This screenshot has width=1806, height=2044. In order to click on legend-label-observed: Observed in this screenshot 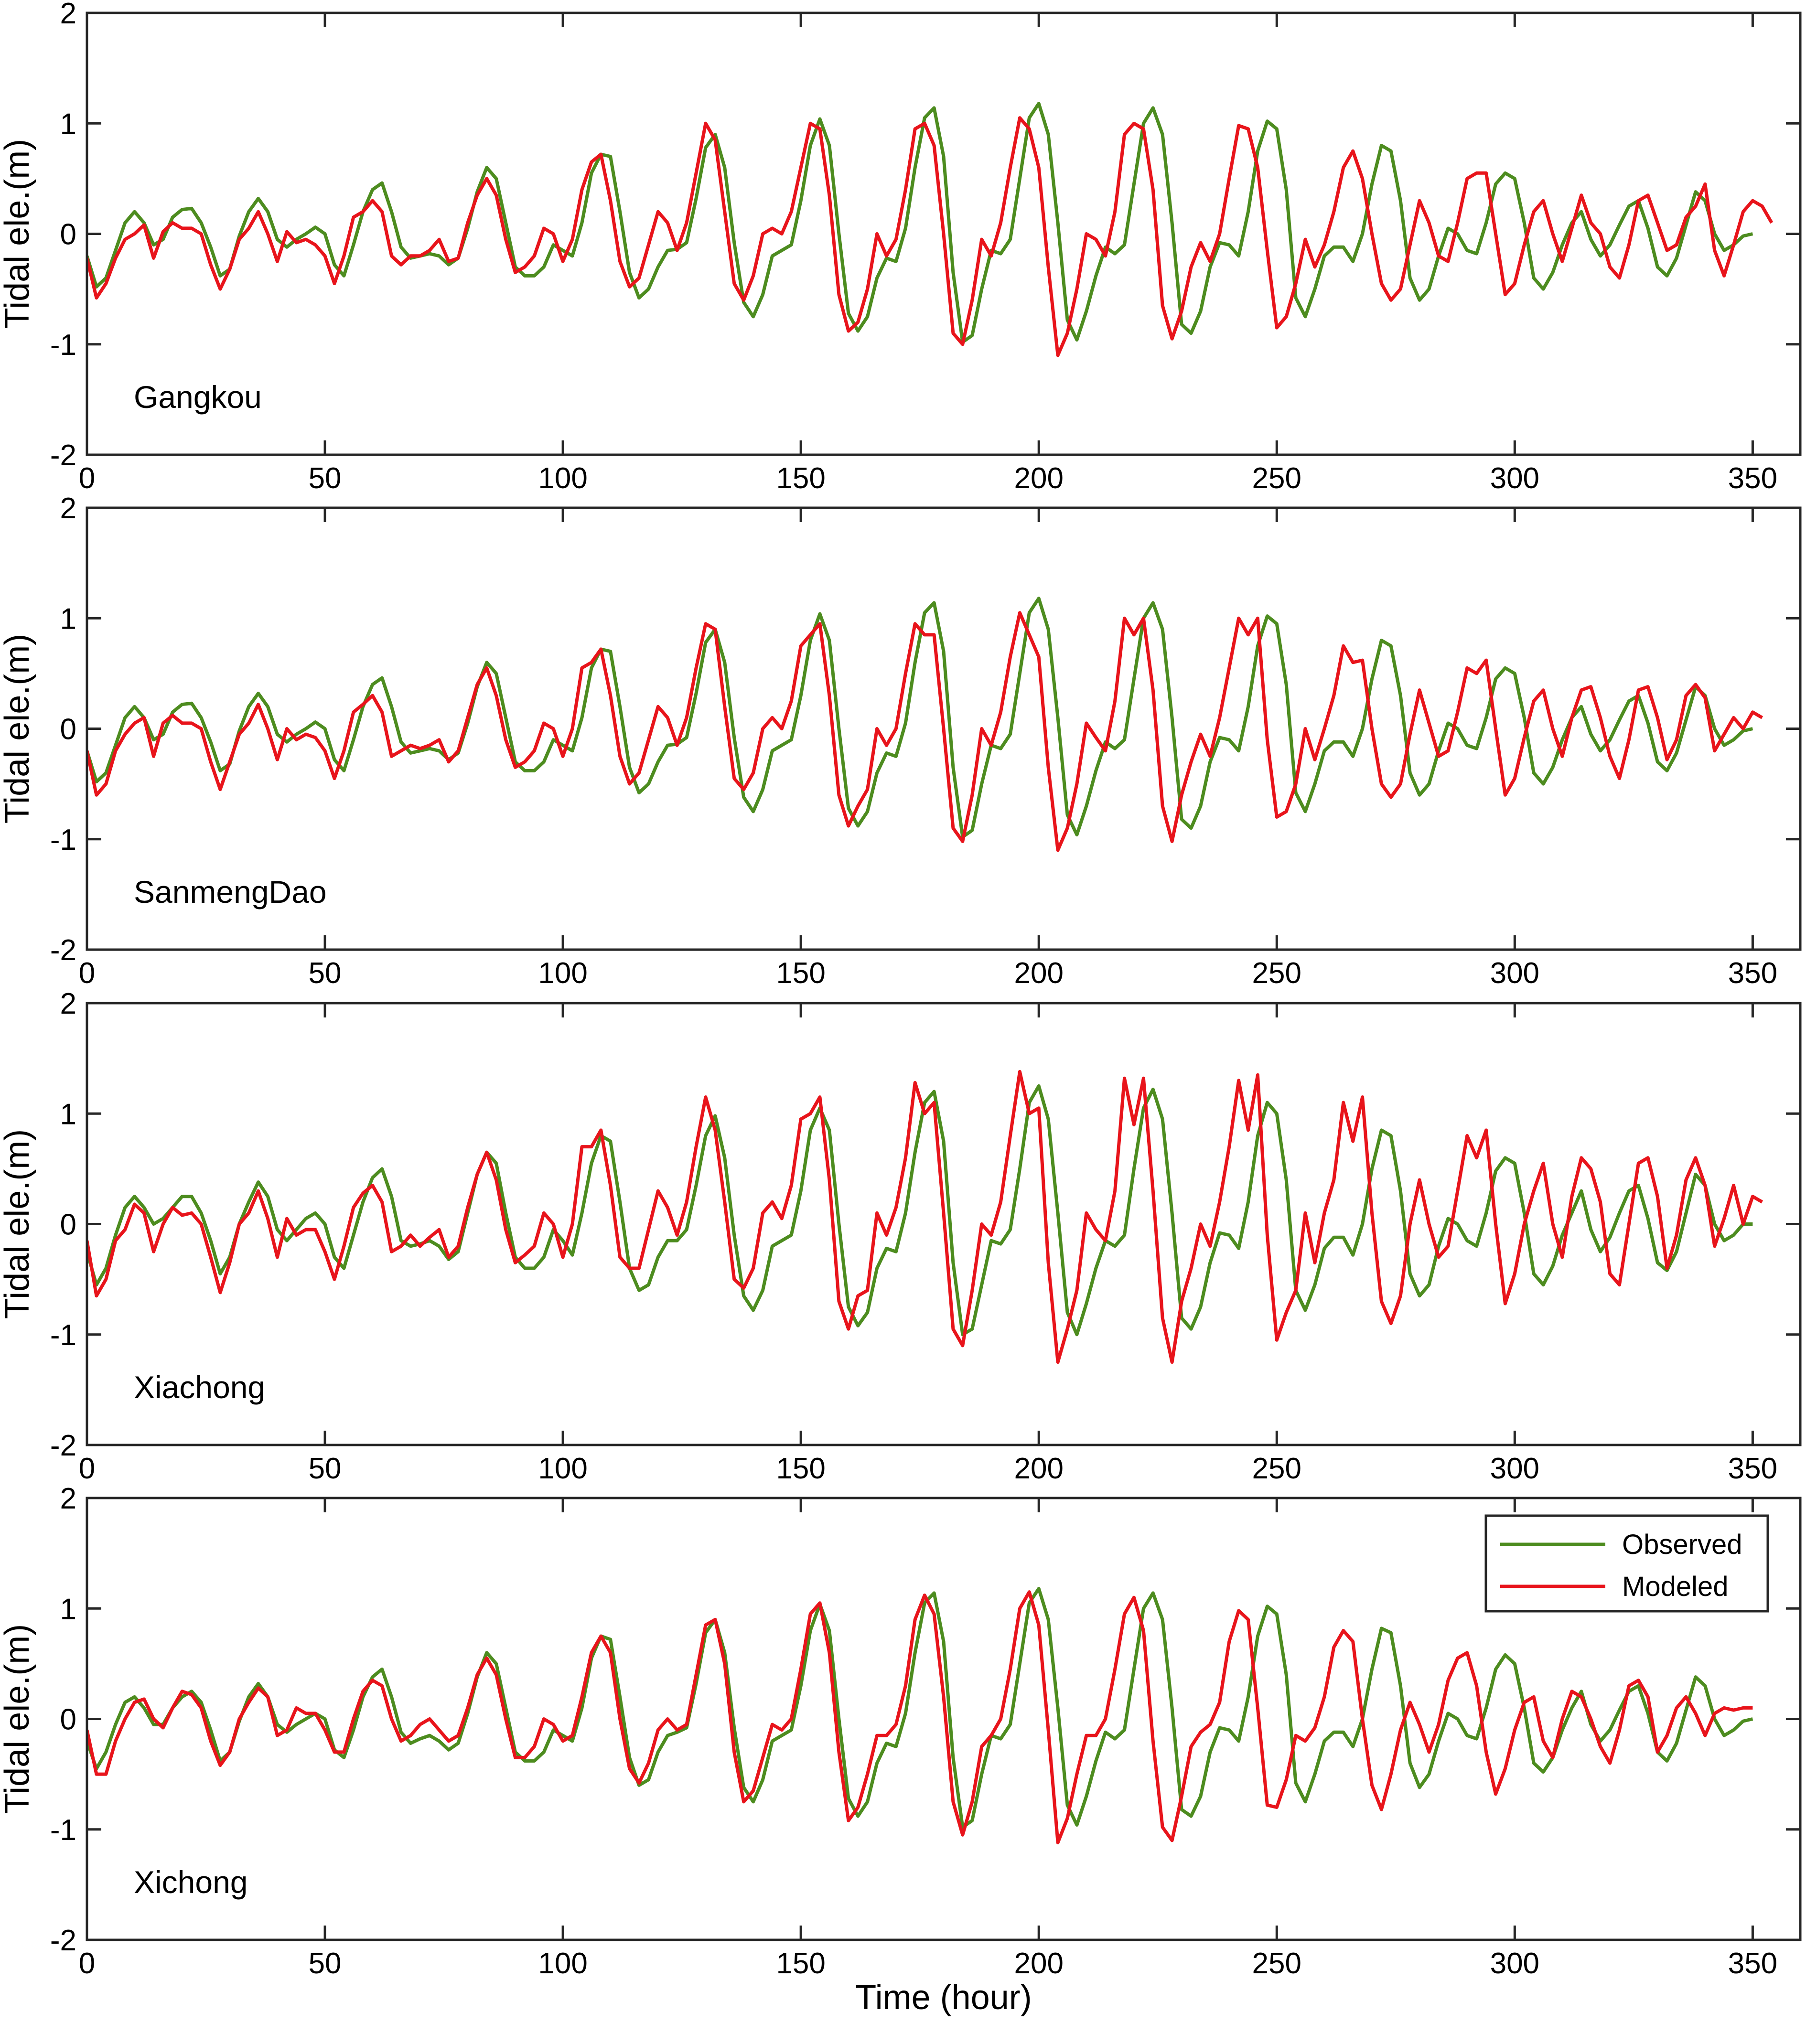, I will do `click(1682, 1544)`.